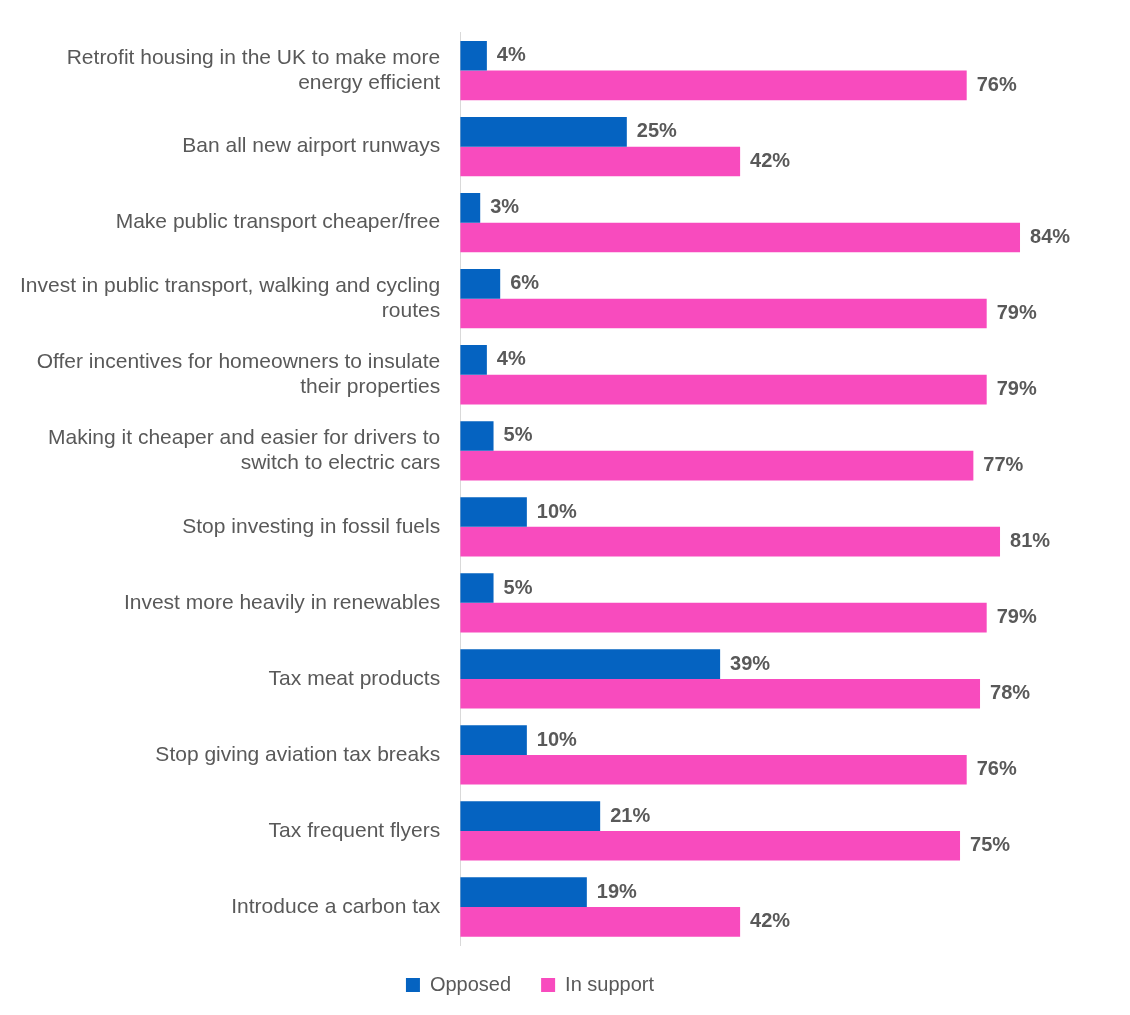 This screenshot has height=1015, width=1130. Describe the element at coordinates (990, 844) in the screenshot. I see `data-label: 75%` at that location.